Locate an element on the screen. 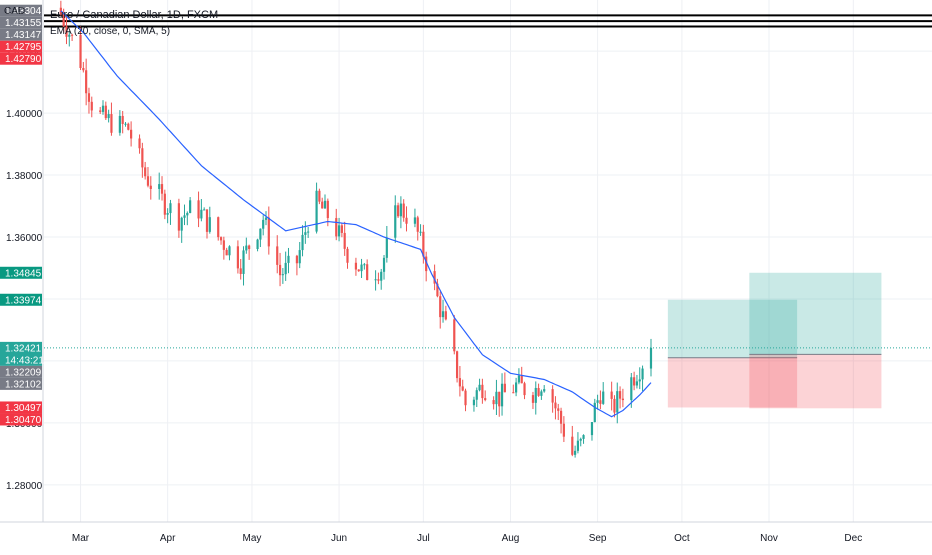 The width and height of the screenshot is (932, 555). x-tick-label: Nov is located at coordinates (769, 538).